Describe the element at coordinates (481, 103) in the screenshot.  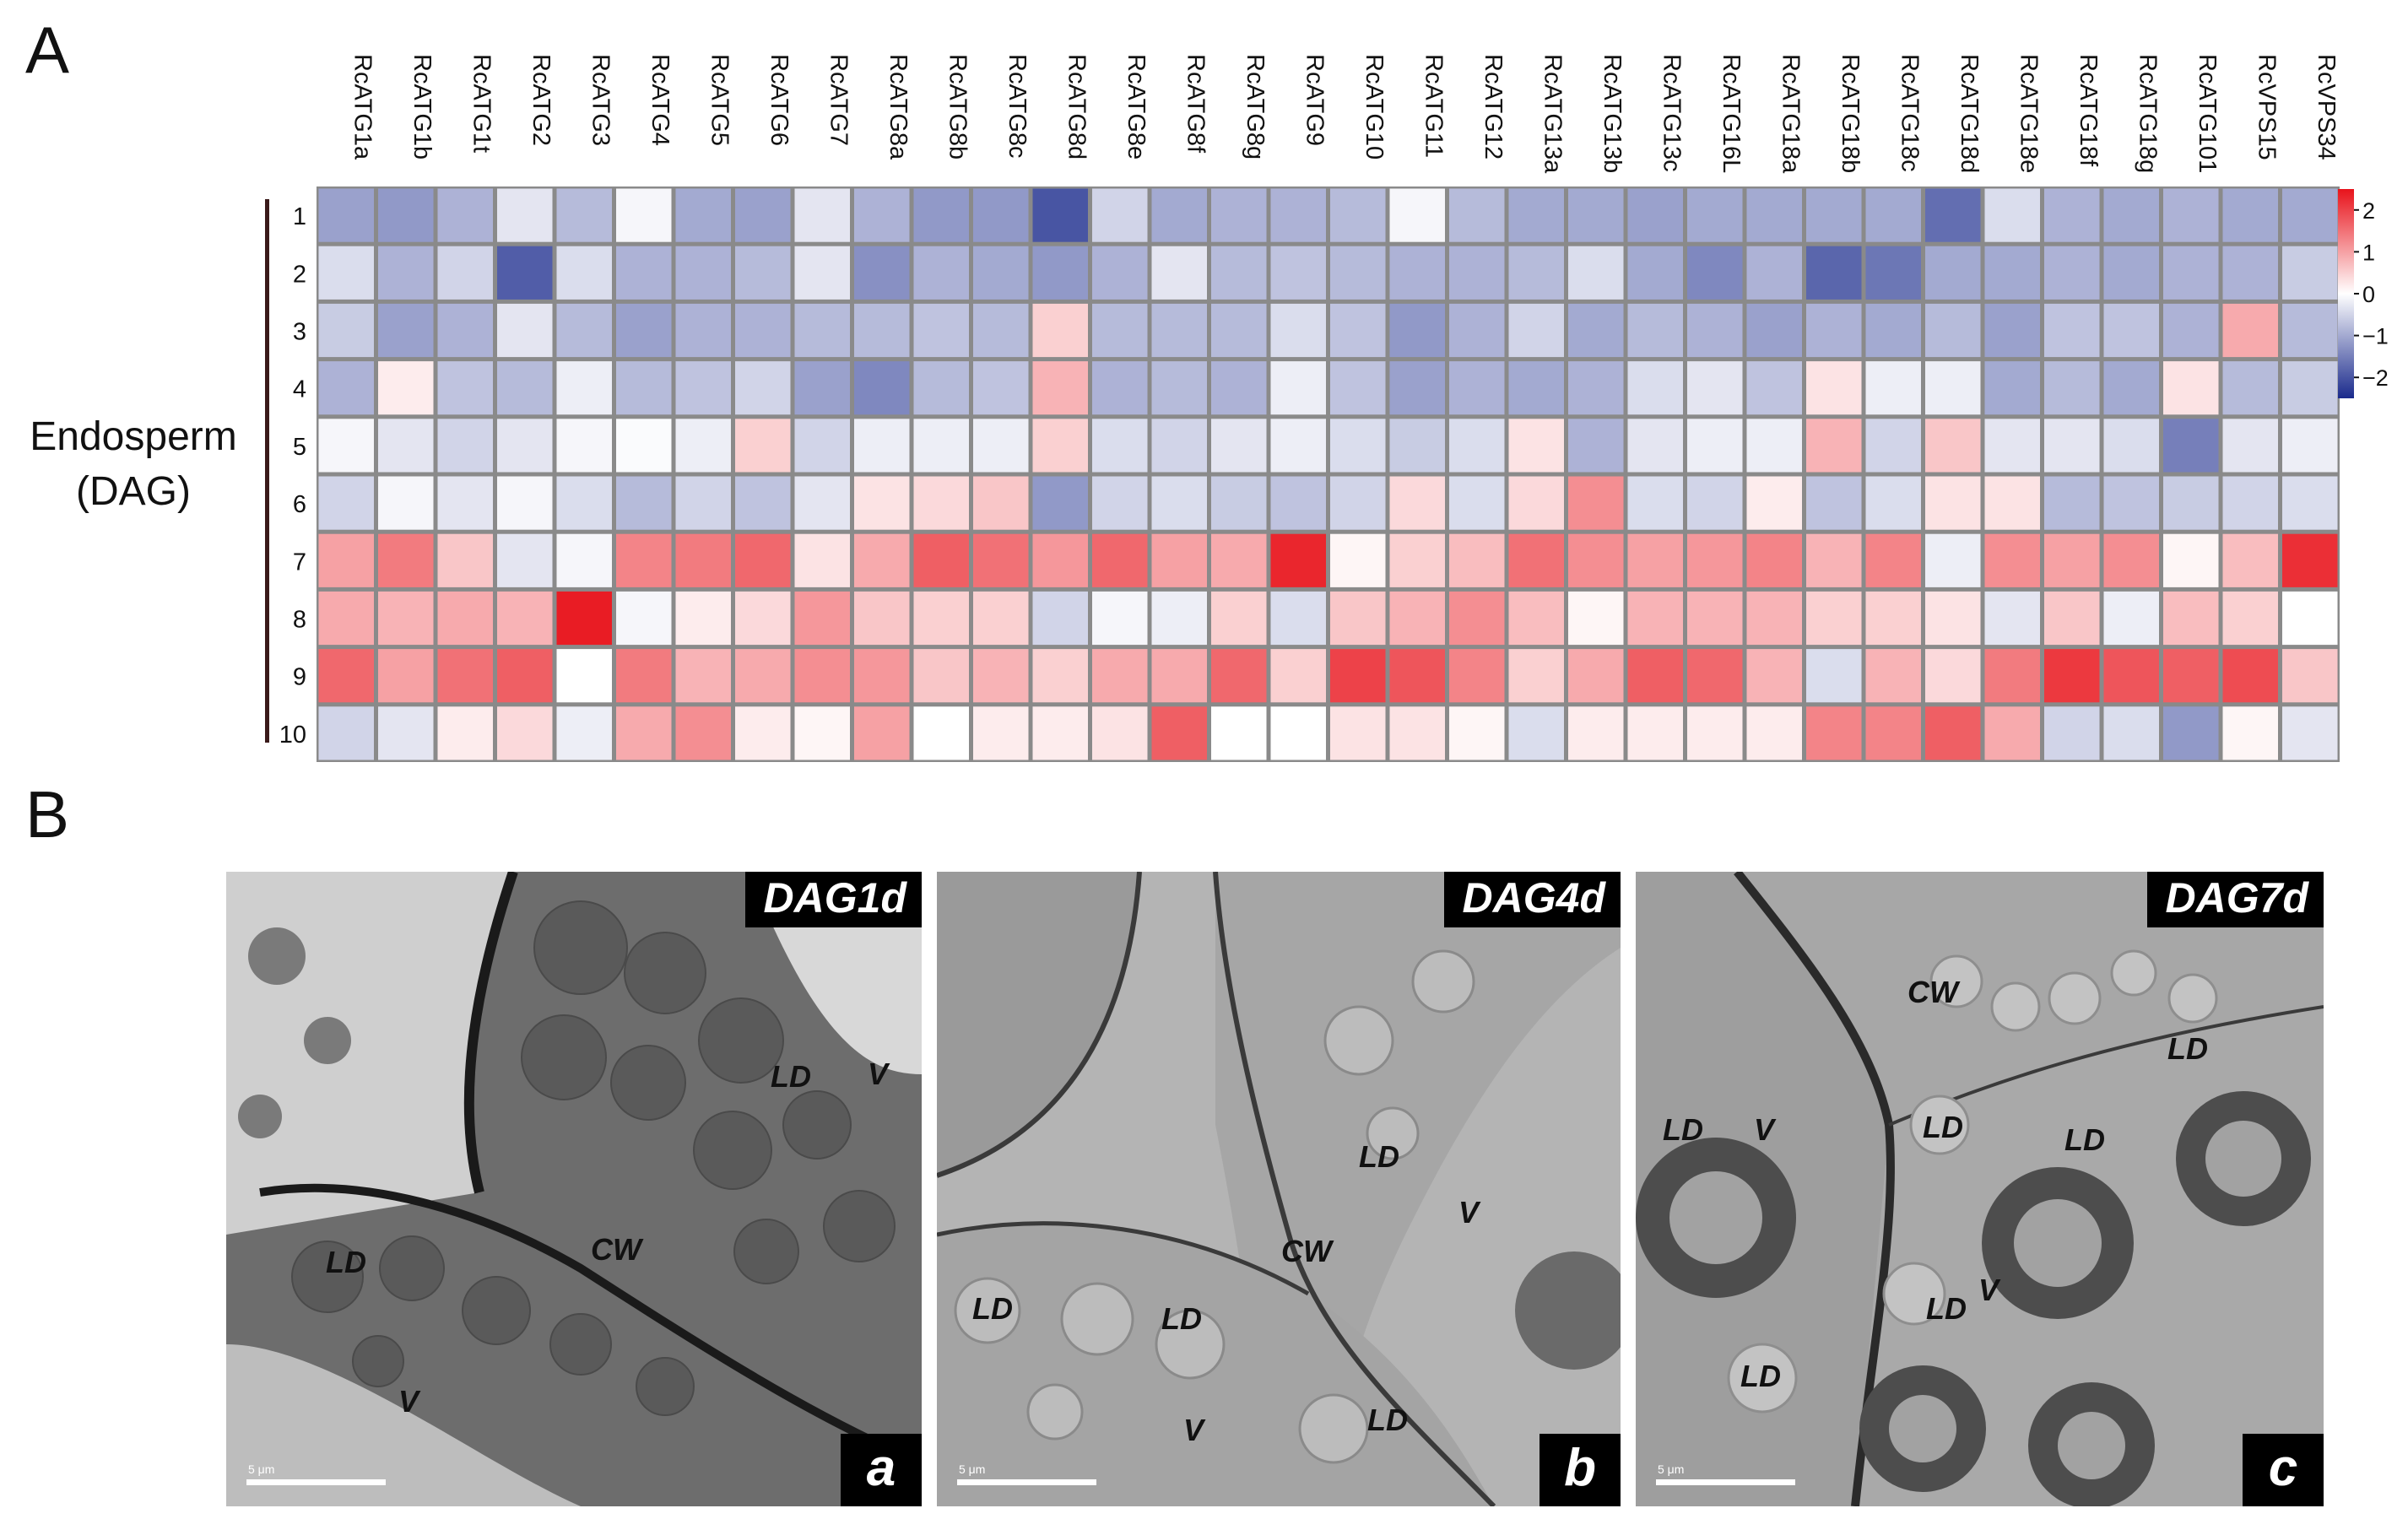
I see `column-label: RcATG1t` at that location.